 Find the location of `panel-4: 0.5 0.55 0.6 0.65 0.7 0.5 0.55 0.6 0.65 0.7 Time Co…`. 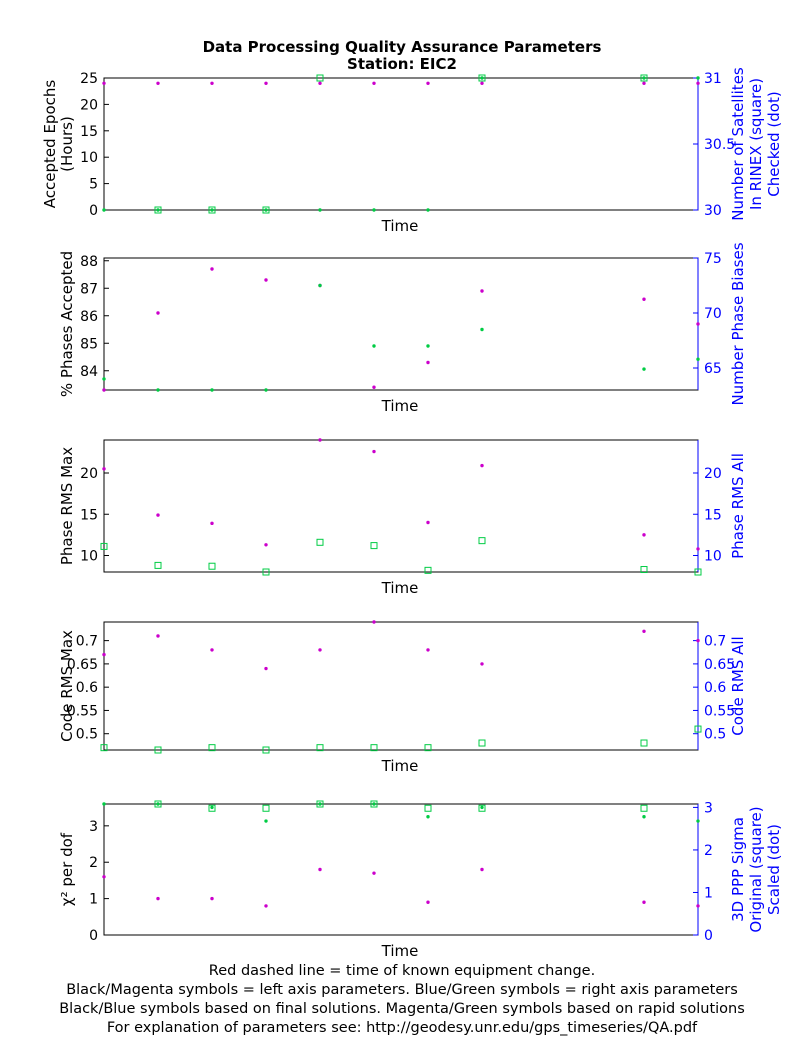

panel-4: 0.5 0.55 0.6 0.65 0.7 0.5 0.55 0.6 0.65 0.7 Time Co… is located at coordinates (402, 697).